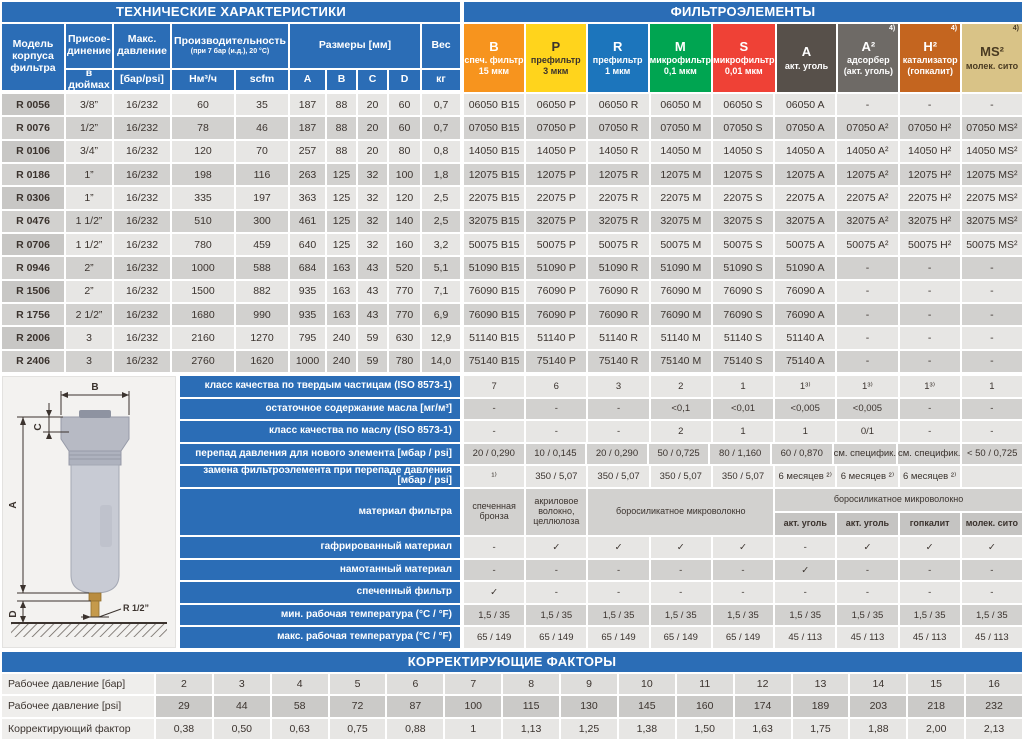 This screenshot has height=742, width=1024. What do you see at coordinates (704, 706) in the screenshot?
I see `correction-value-cell: 160` at bounding box center [704, 706].